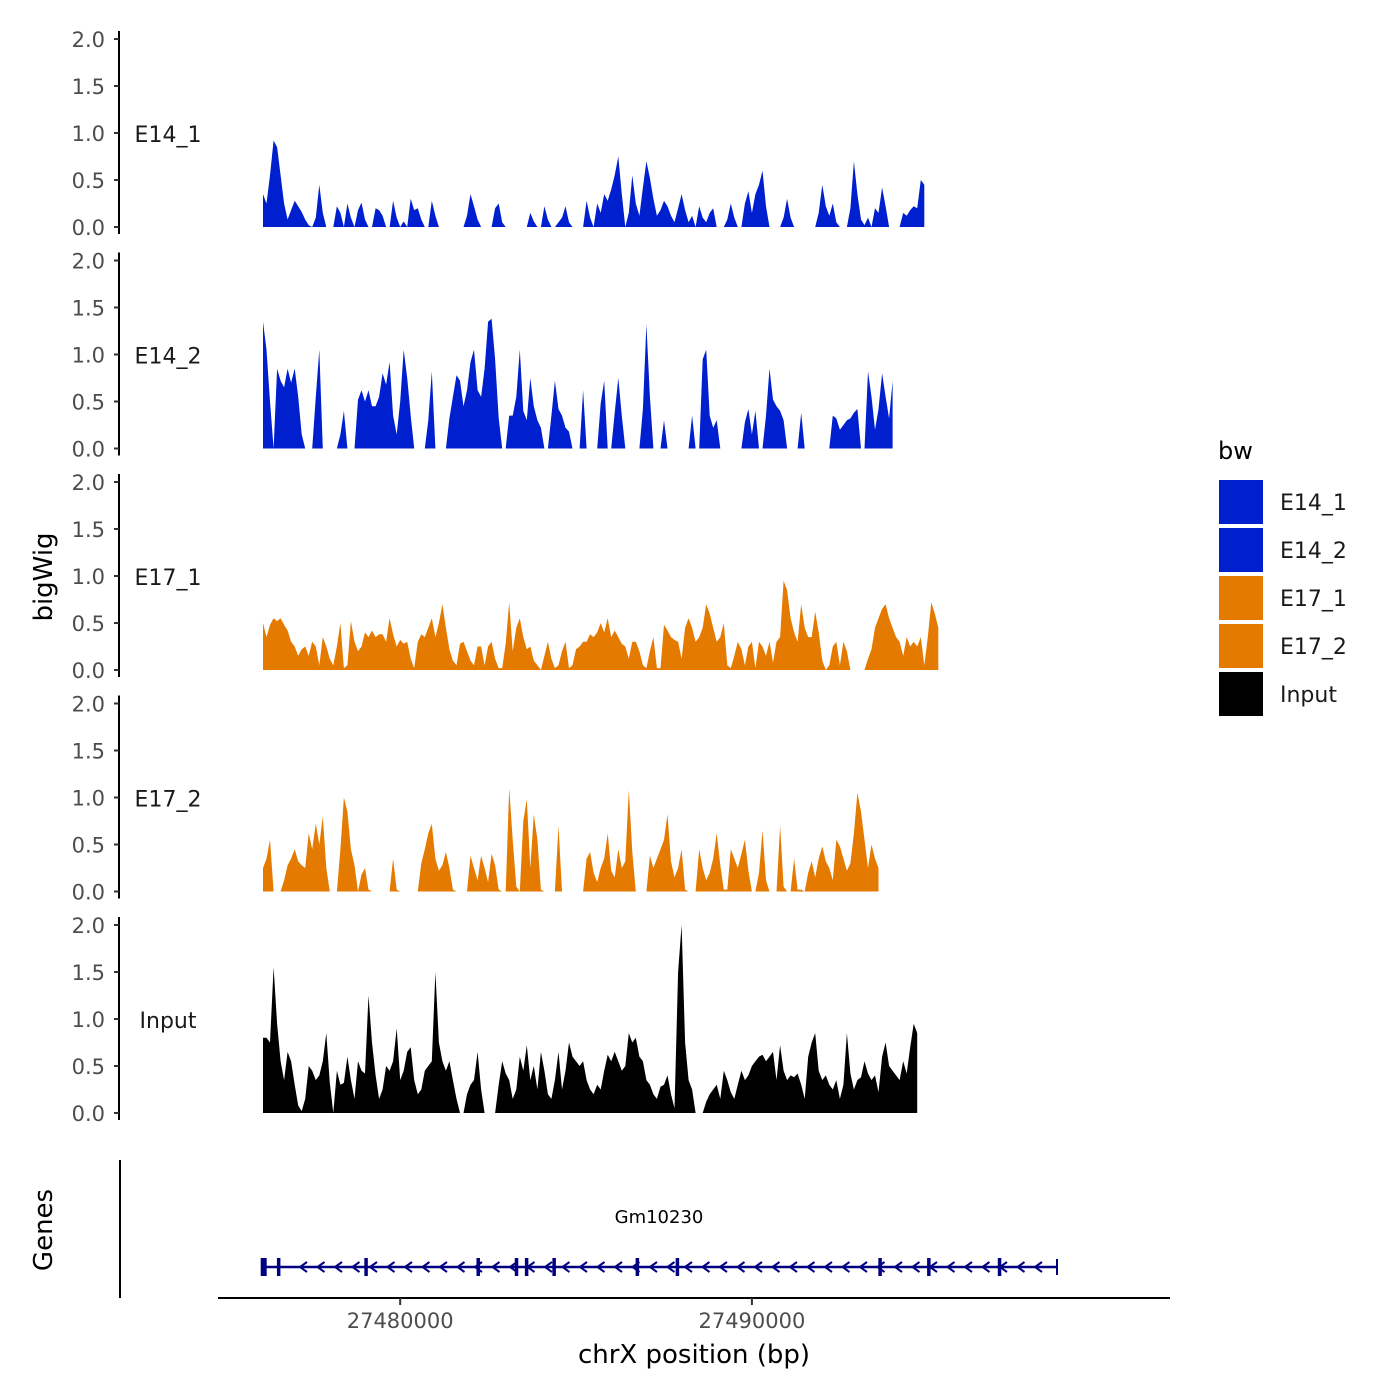  I want to click on panel-E17_2: 0.0 0.5 1.0 1.5 2.0 E17_2, so click(475, 799).